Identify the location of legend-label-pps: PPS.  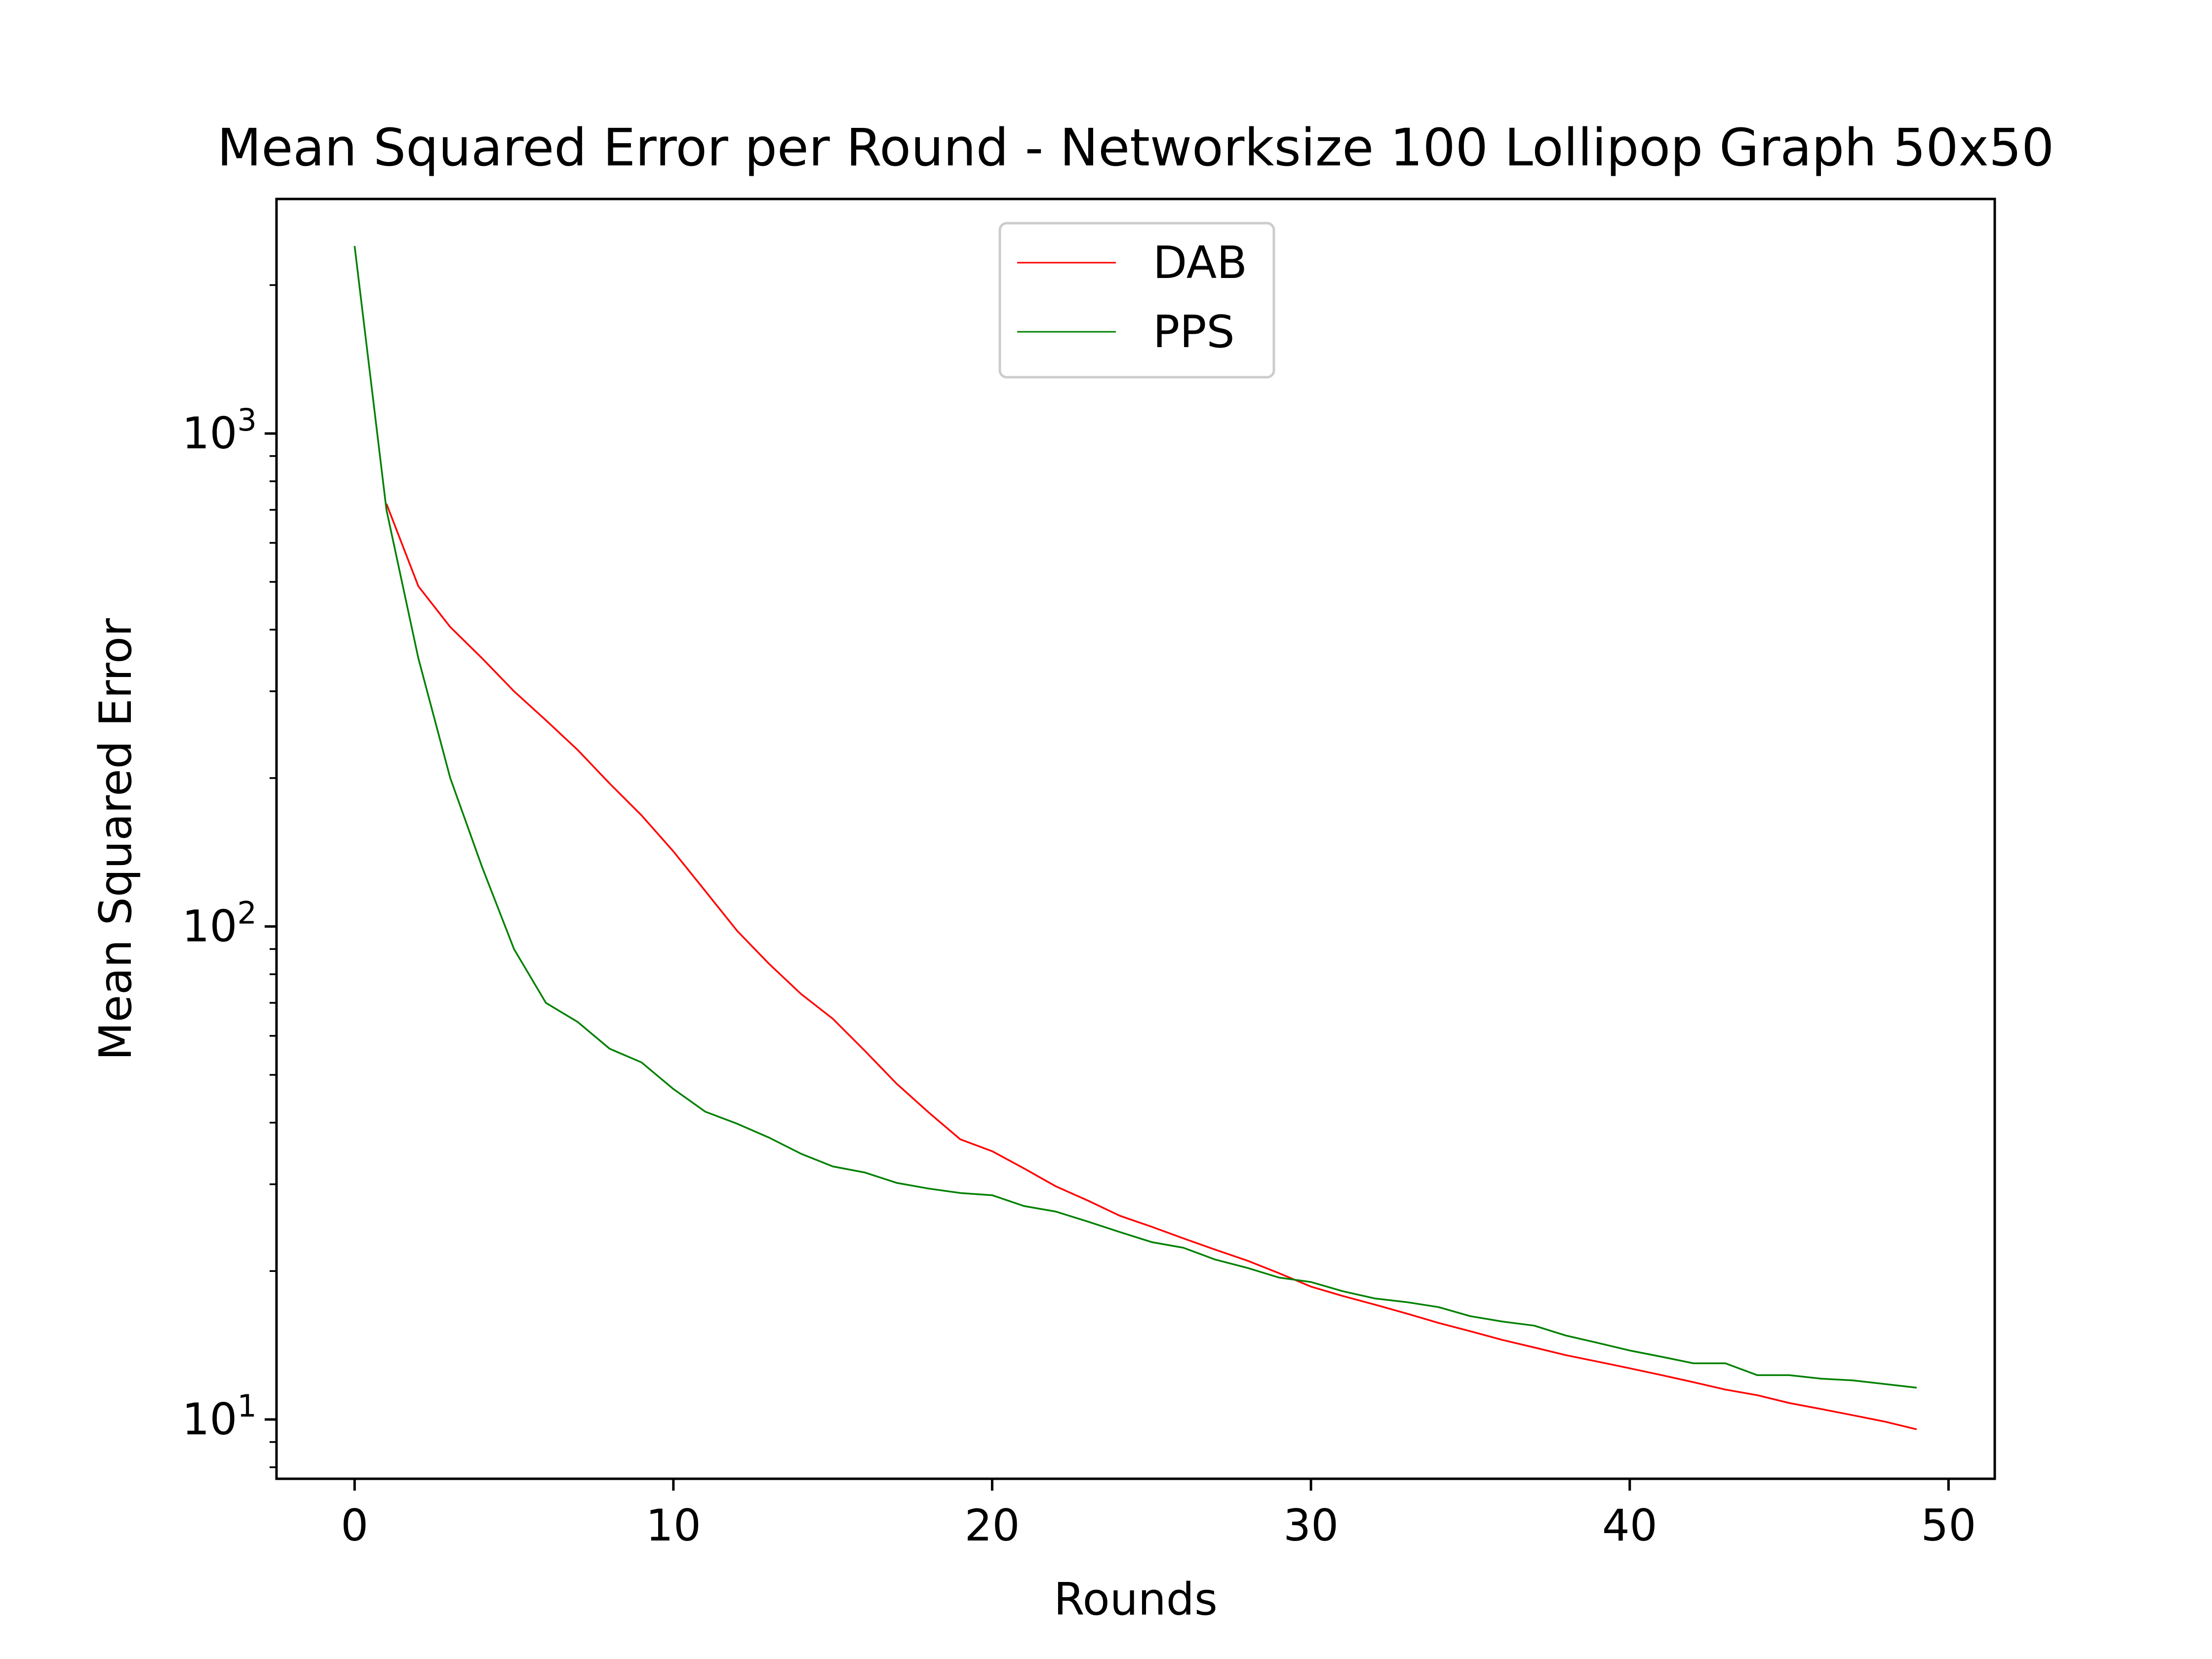
(1194, 332).